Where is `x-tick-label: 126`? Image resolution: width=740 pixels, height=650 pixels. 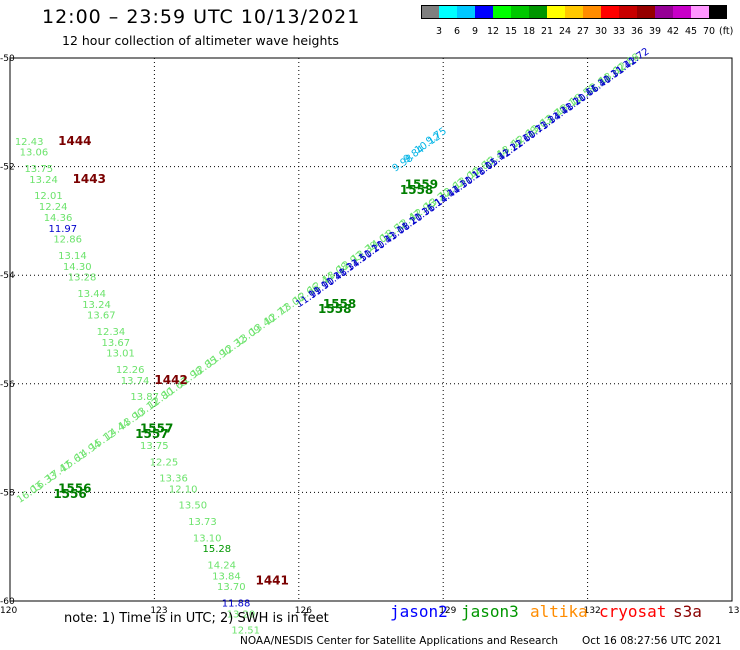 x-tick-label: 126 is located at coordinates (303, 611).